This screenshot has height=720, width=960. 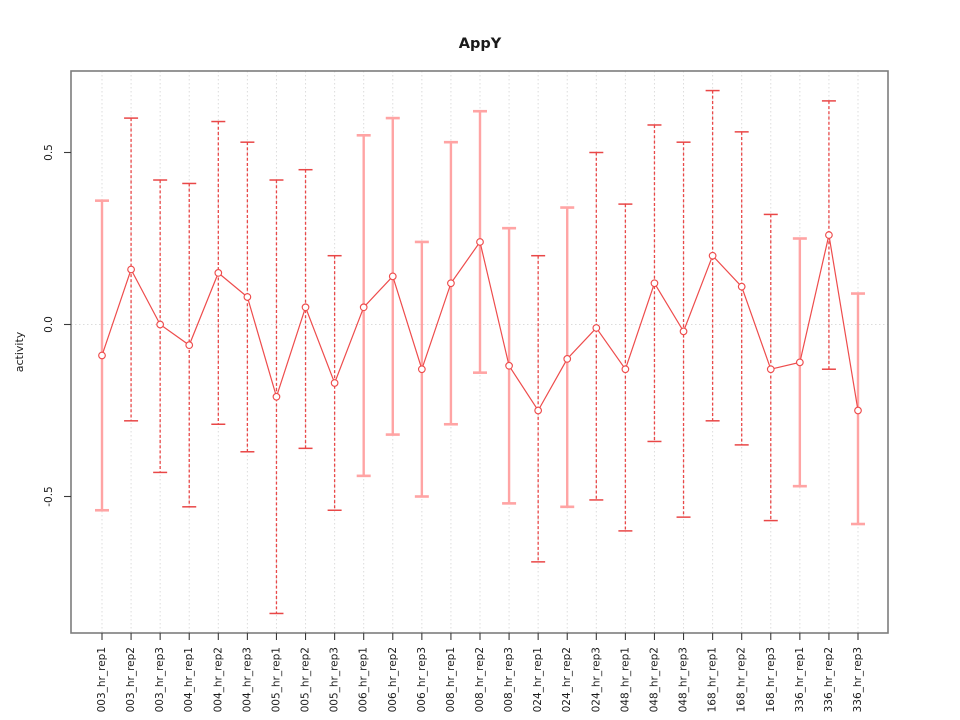 I want to click on x-tick-label: 006_hr_rep3, so click(x=422, y=679).